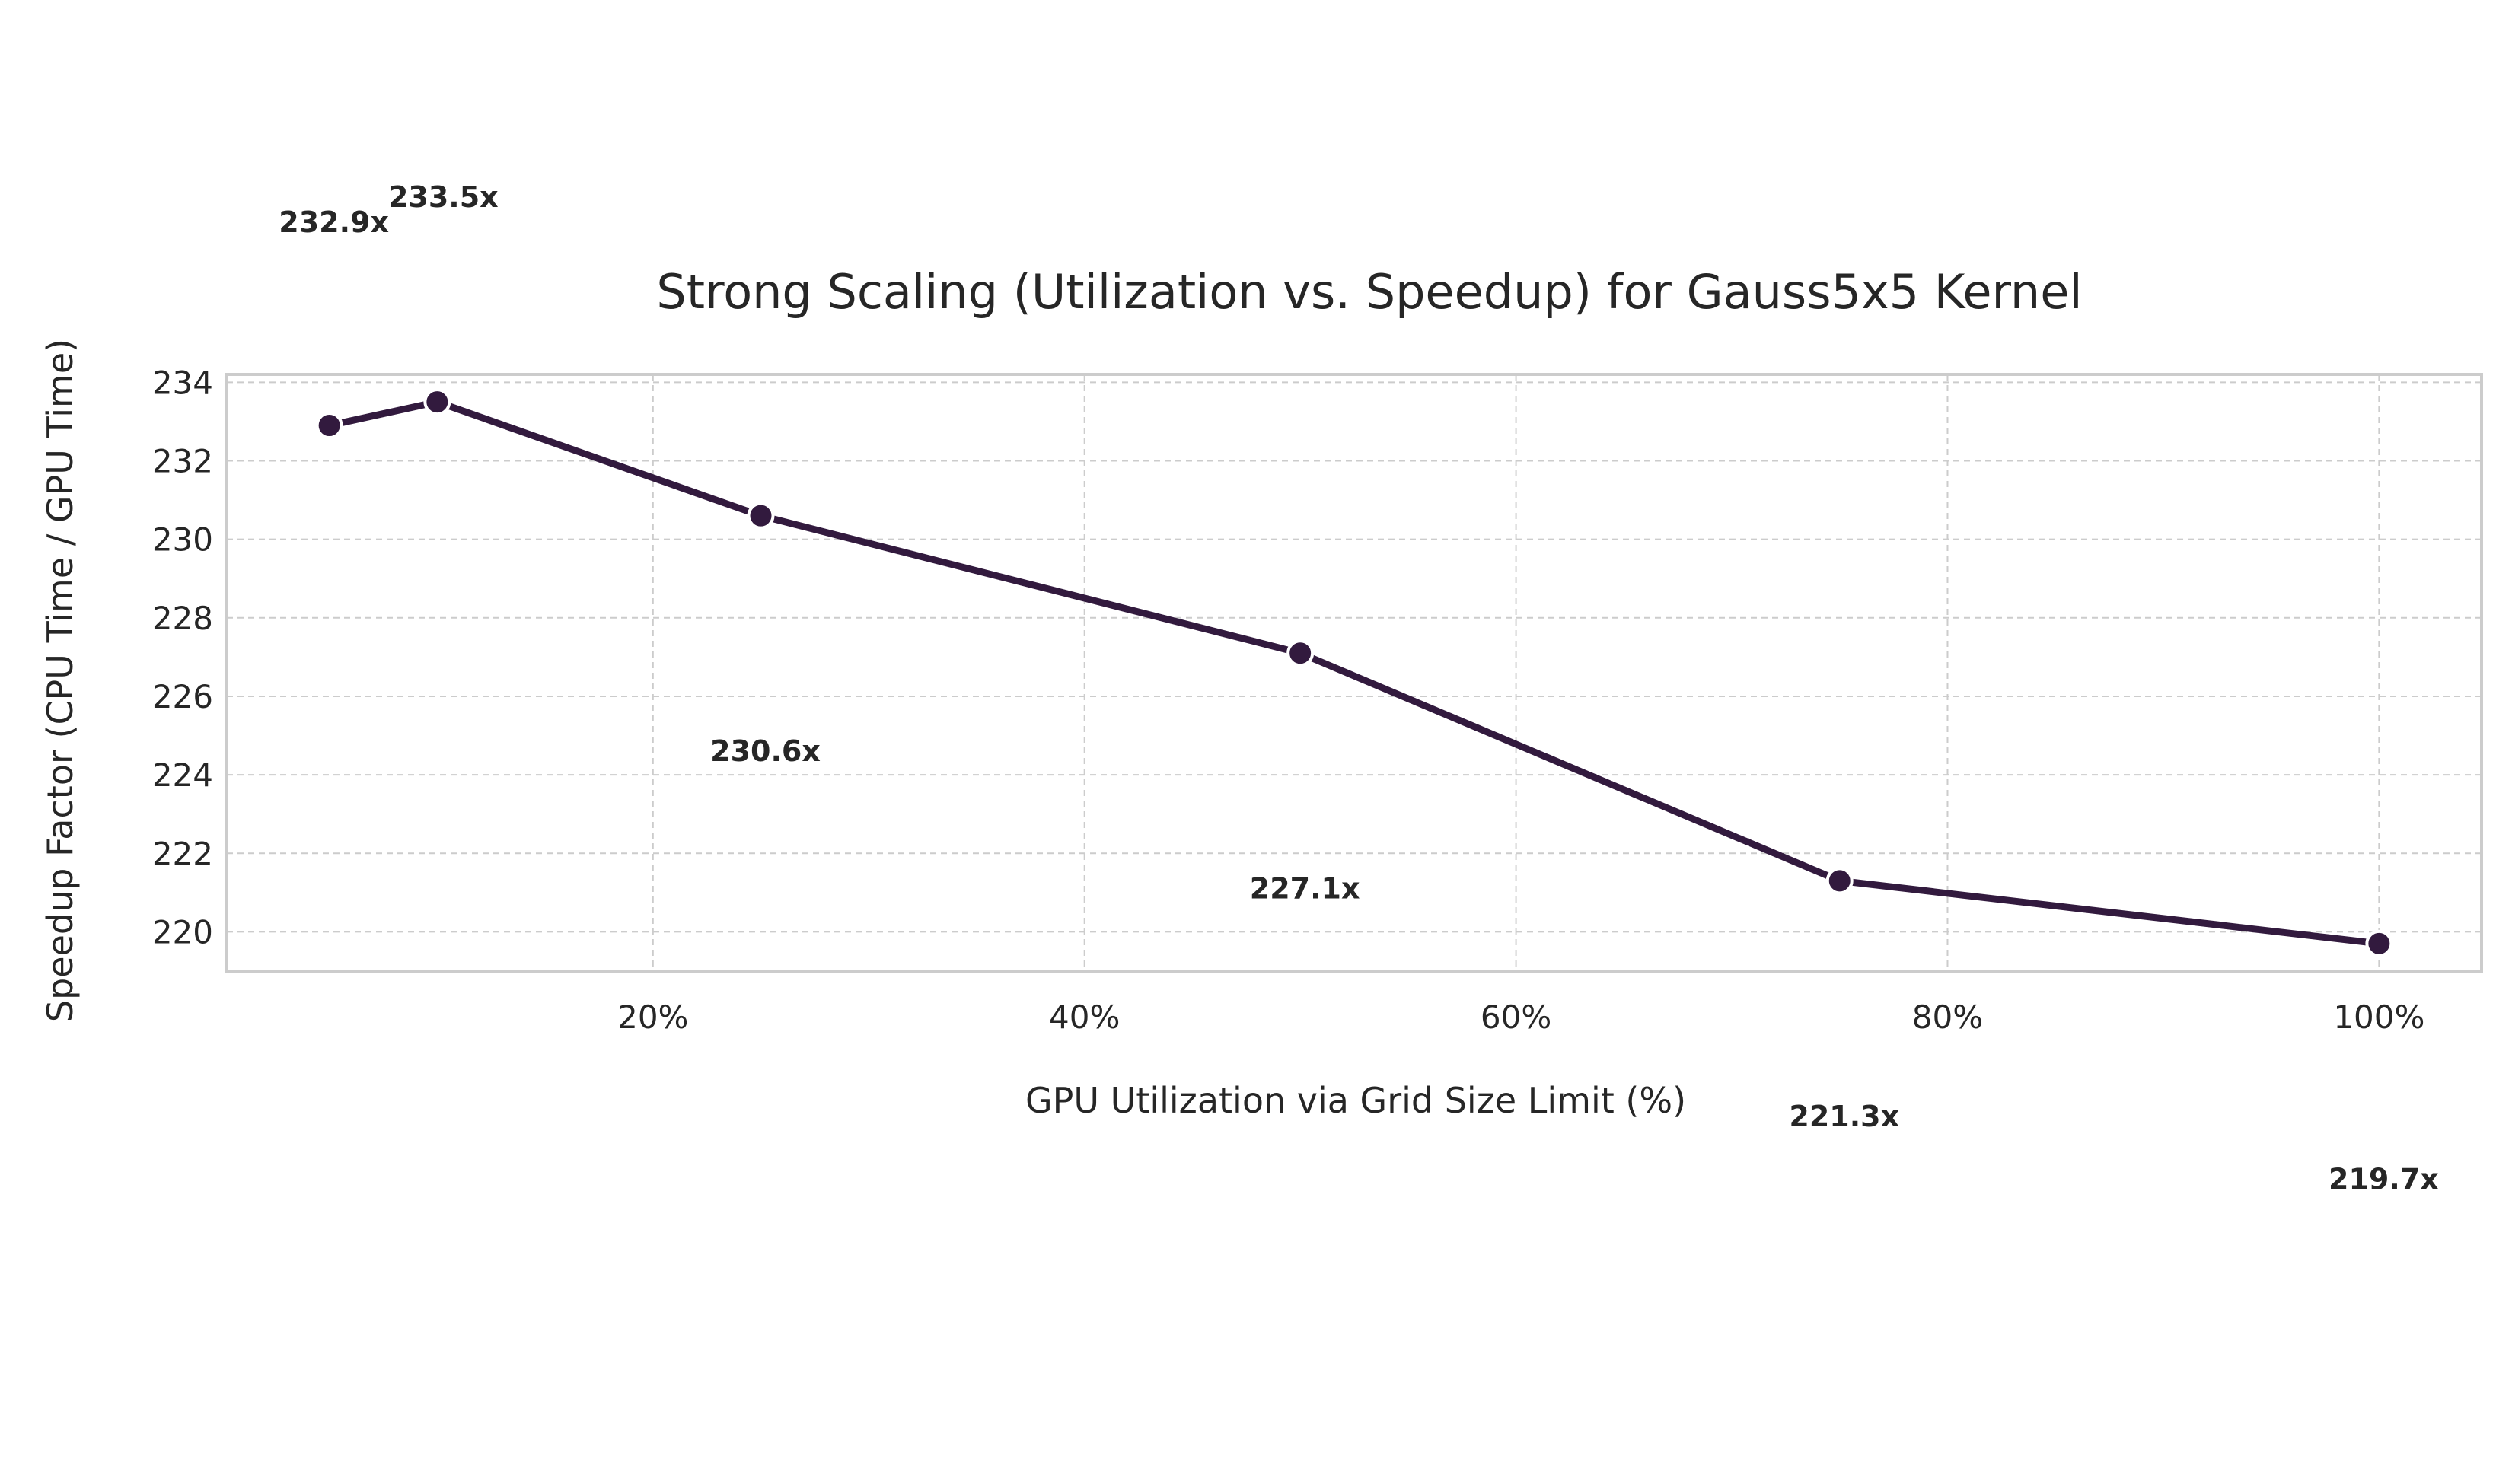  What do you see at coordinates (182, 932) in the screenshot?
I see `y-tick-label: 220` at bounding box center [182, 932].